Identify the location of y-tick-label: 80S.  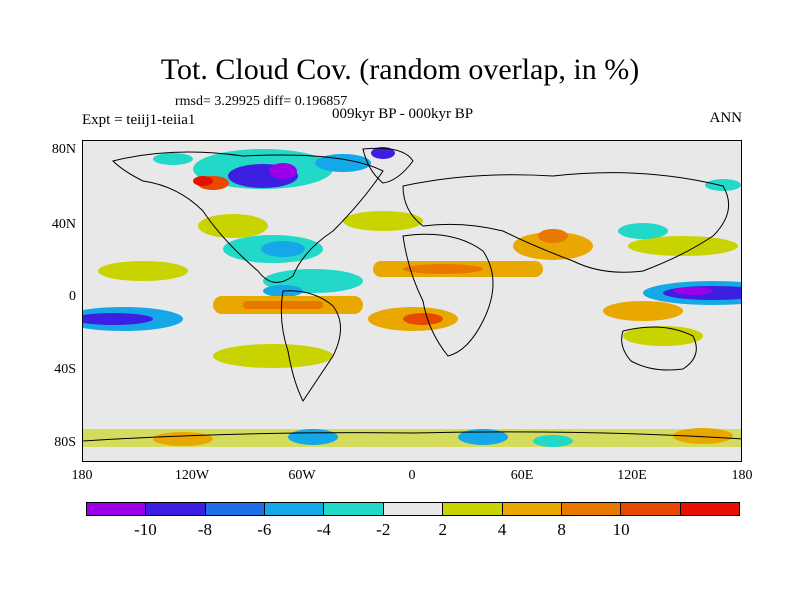
(65, 442).